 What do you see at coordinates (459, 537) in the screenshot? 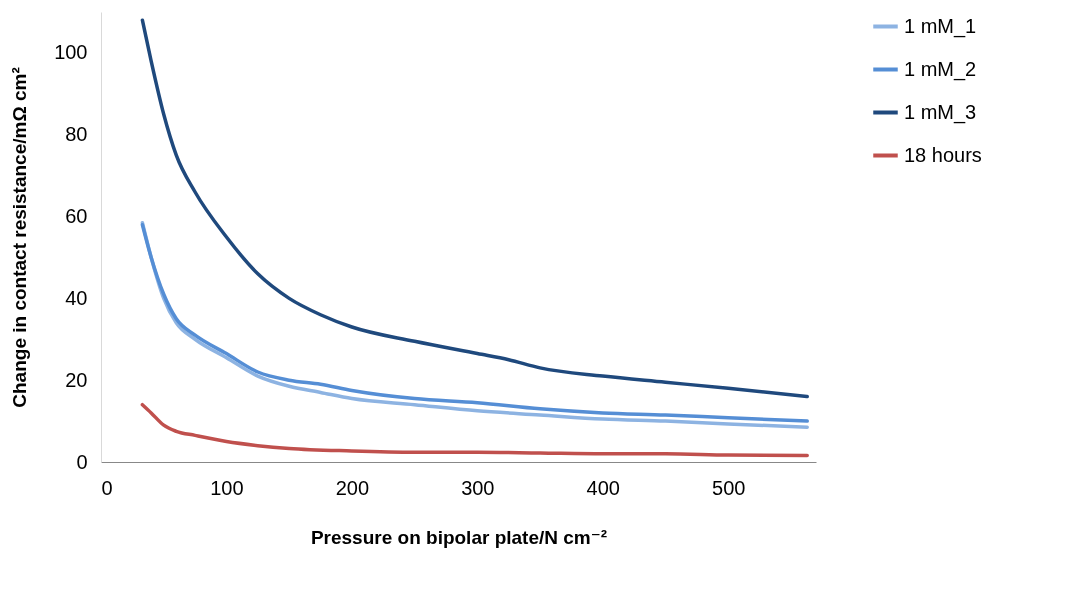
I see `x-axis-title: Pressure on bipolar plate/N cm⁻²` at bounding box center [459, 537].